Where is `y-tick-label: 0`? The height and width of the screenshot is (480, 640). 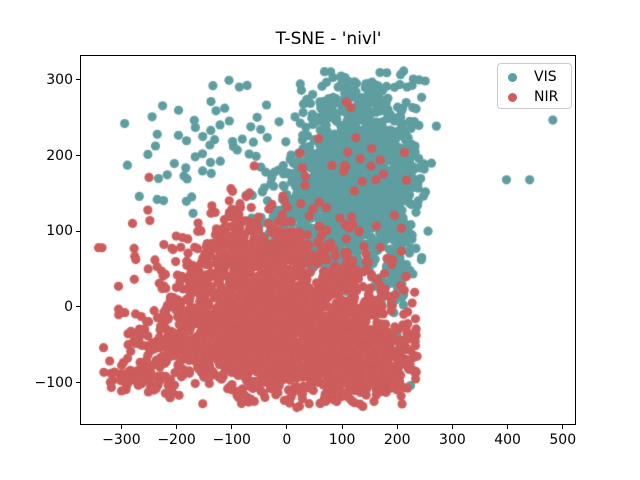 y-tick-label: 0 is located at coordinates (68, 306).